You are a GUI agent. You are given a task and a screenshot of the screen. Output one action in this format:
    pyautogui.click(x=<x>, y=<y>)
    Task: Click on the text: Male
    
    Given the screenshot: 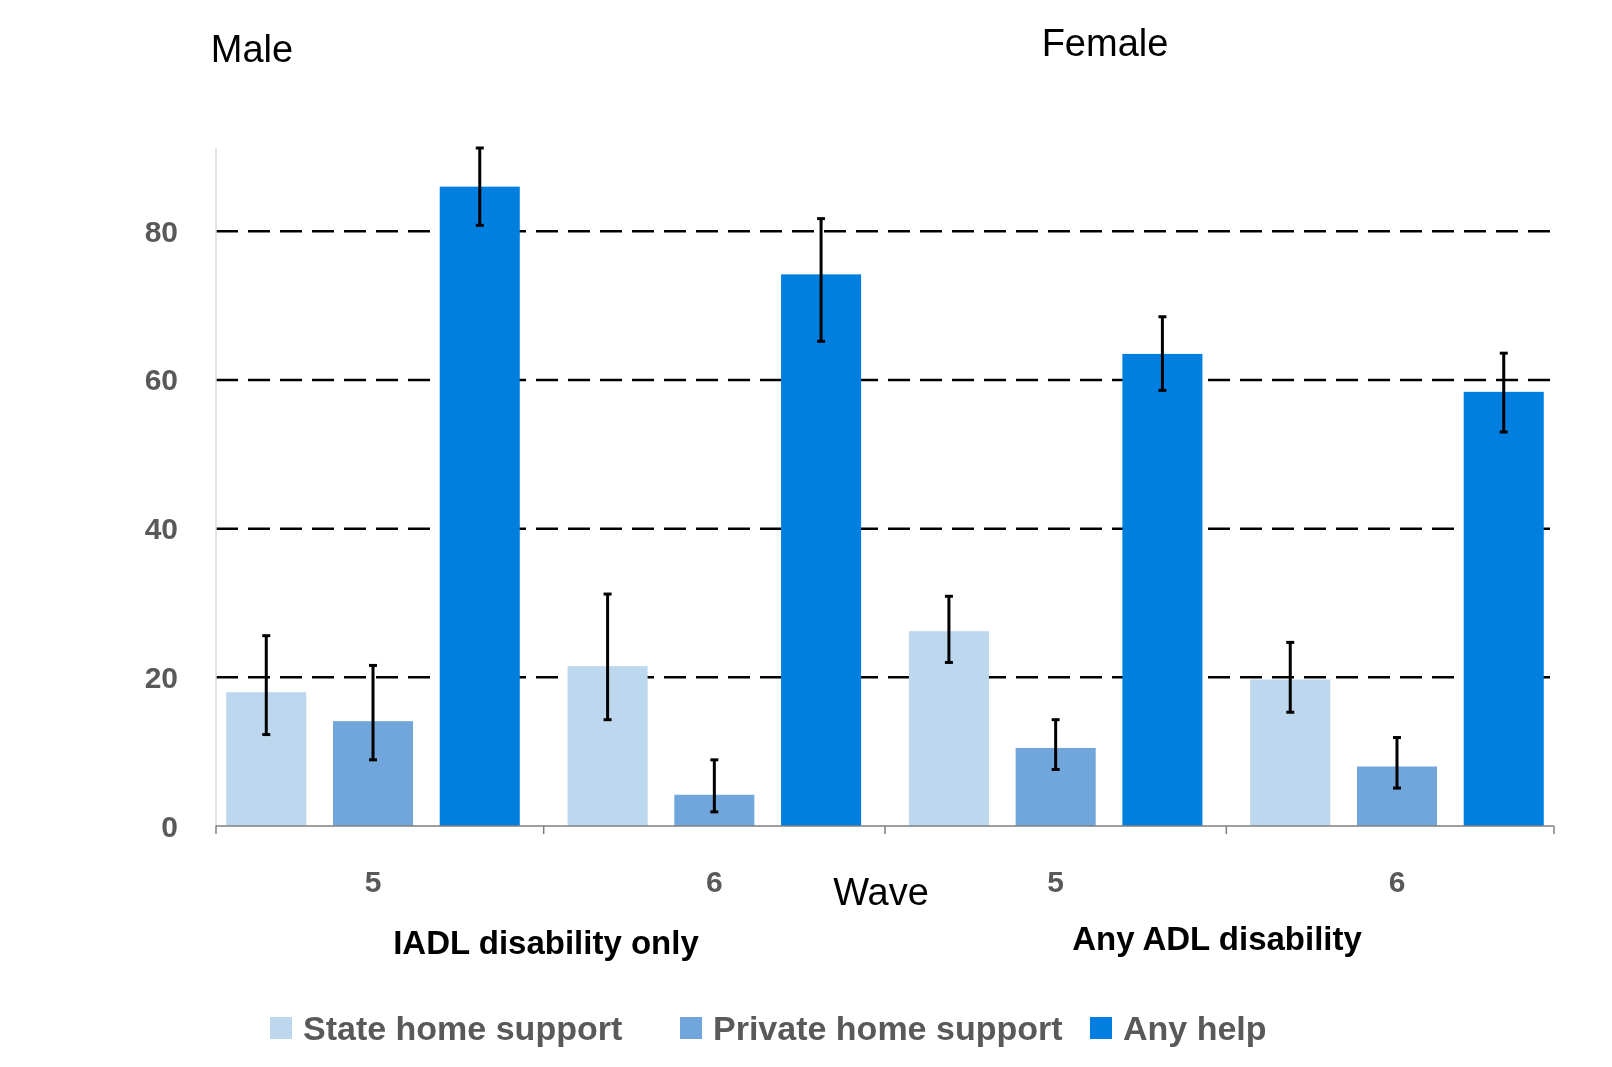 What is the action you would take?
    pyautogui.click(x=252, y=49)
    